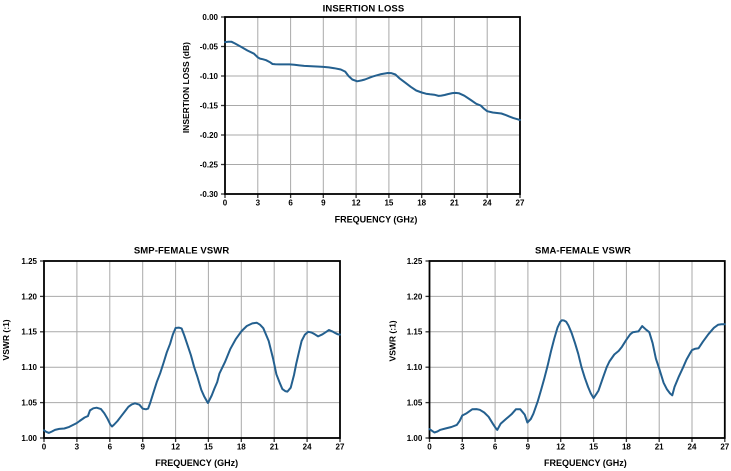 The image size is (731, 471). I want to click on svg-text: INSERTION LOSS (dB), so click(186, 87).